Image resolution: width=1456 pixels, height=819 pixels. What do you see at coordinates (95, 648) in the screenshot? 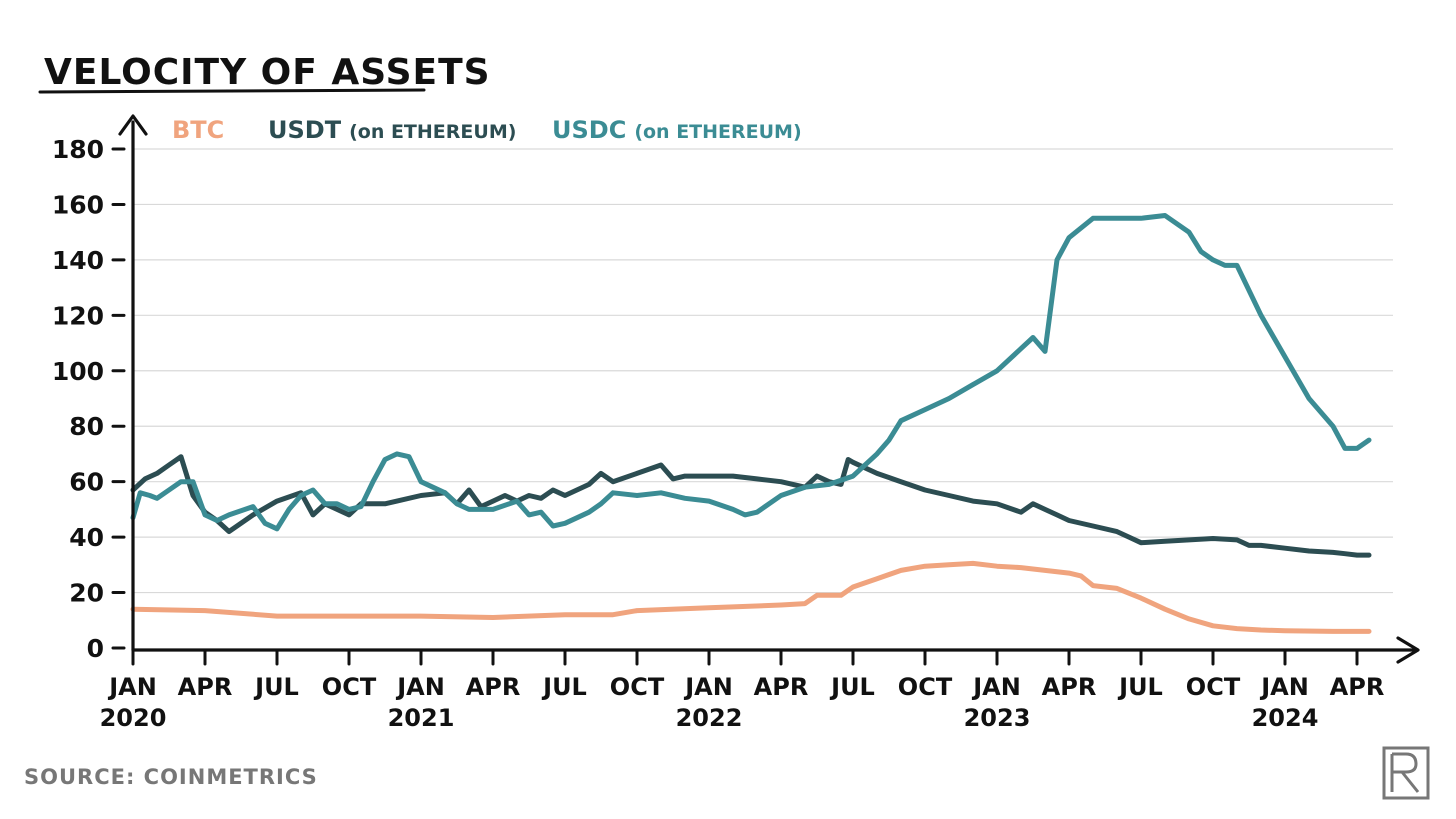
I see `y-tick-label: 0` at bounding box center [95, 648].